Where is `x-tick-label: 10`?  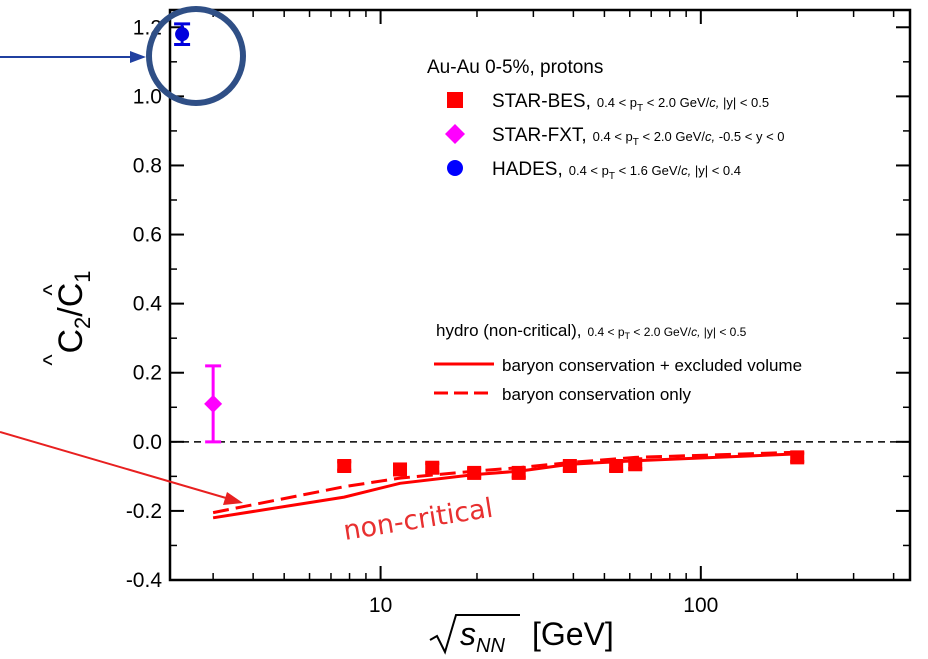
x-tick-label: 10 is located at coordinates (380, 605).